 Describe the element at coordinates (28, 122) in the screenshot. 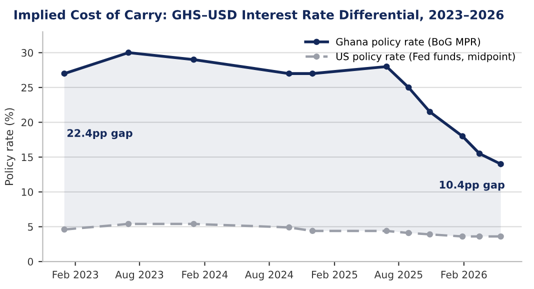

I see `y-tick-label: 20` at that location.